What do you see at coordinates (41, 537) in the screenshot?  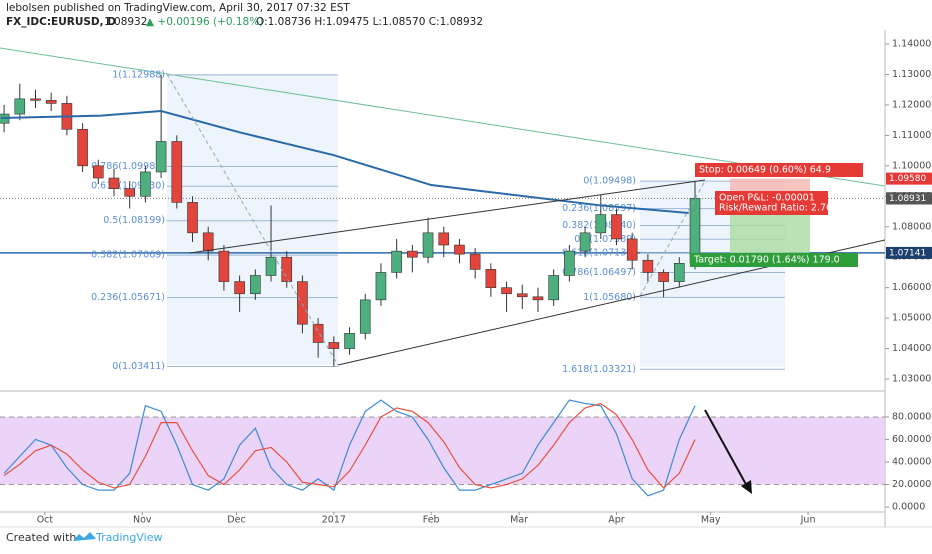 I see `footer-text: Created with` at bounding box center [41, 537].